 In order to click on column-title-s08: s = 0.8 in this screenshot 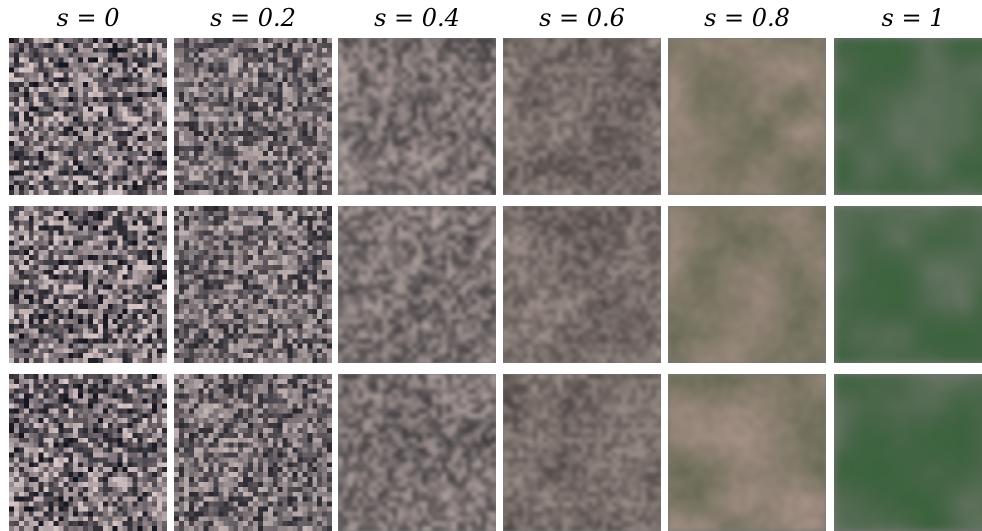, I will do `click(747, 18)`.